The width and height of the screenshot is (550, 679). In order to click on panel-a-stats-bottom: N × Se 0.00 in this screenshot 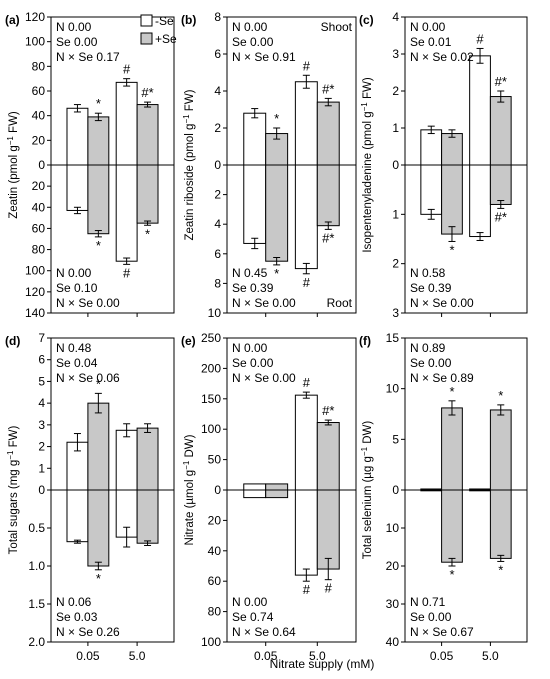, I will do `click(88, 303)`.